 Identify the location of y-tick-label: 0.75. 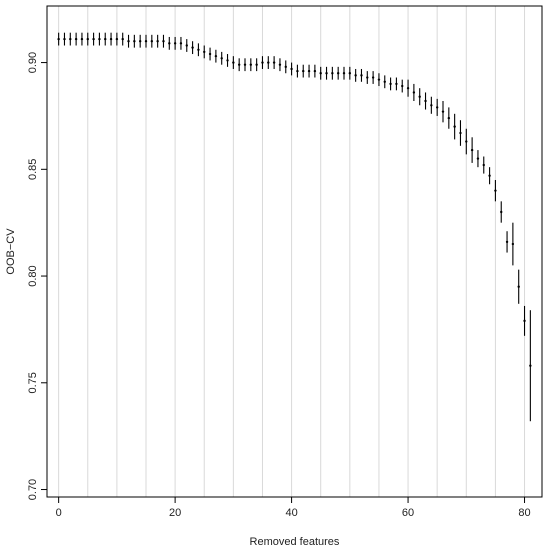
(33, 382).